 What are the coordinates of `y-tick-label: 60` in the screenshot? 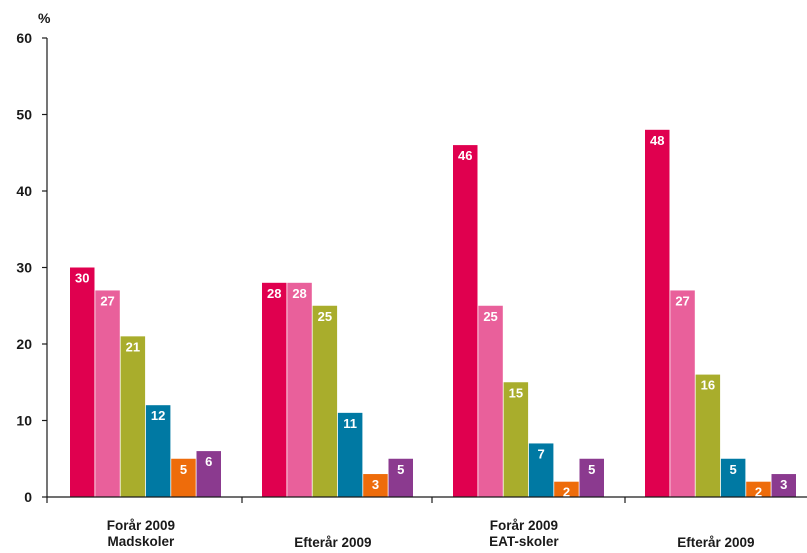 It's located at (24, 38).